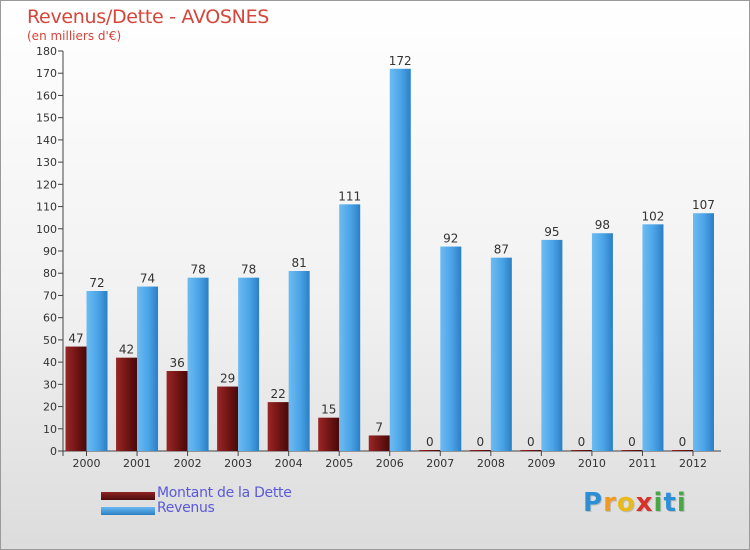  I want to click on y-tick-label: 130, so click(46, 162).